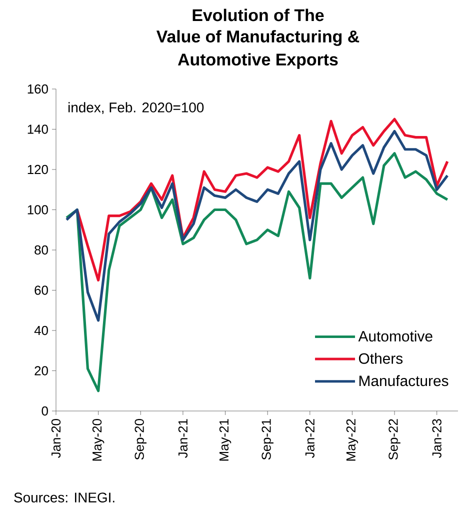  What do you see at coordinates (403, 380) in the screenshot?
I see `legend-label: Manufactures` at bounding box center [403, 380].